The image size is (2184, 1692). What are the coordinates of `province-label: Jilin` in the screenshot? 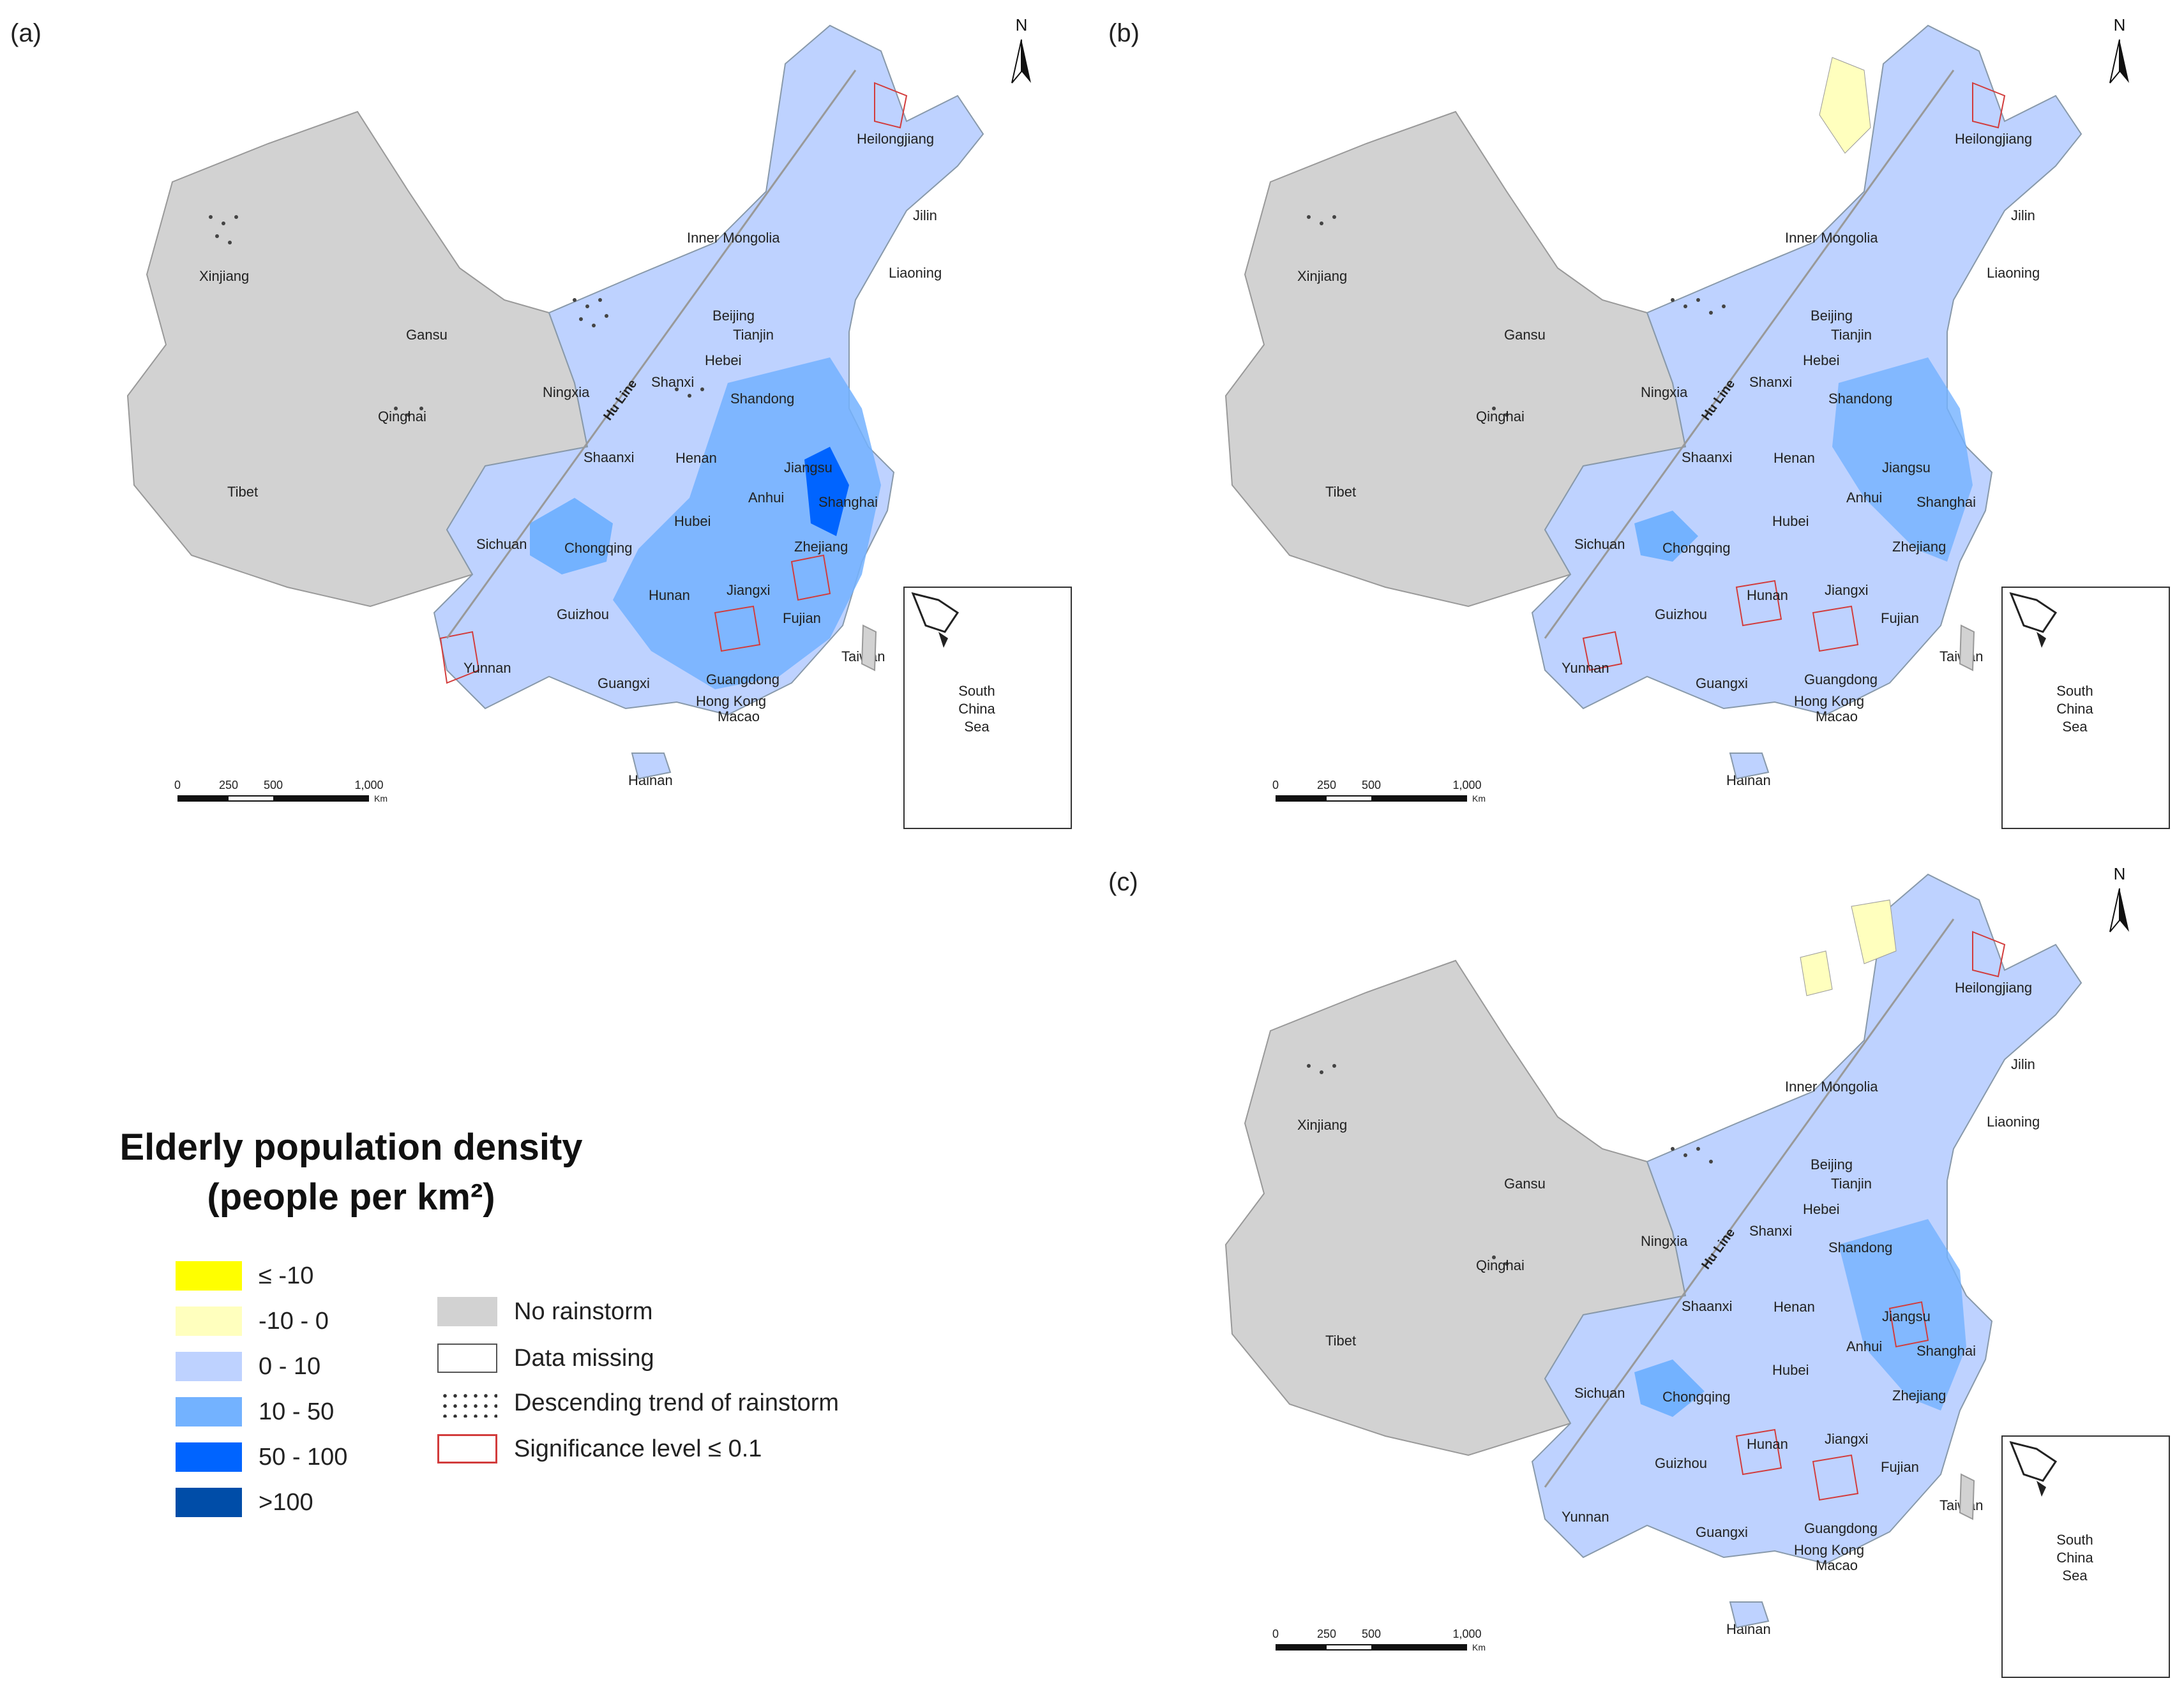 It's located at (2023, 215).